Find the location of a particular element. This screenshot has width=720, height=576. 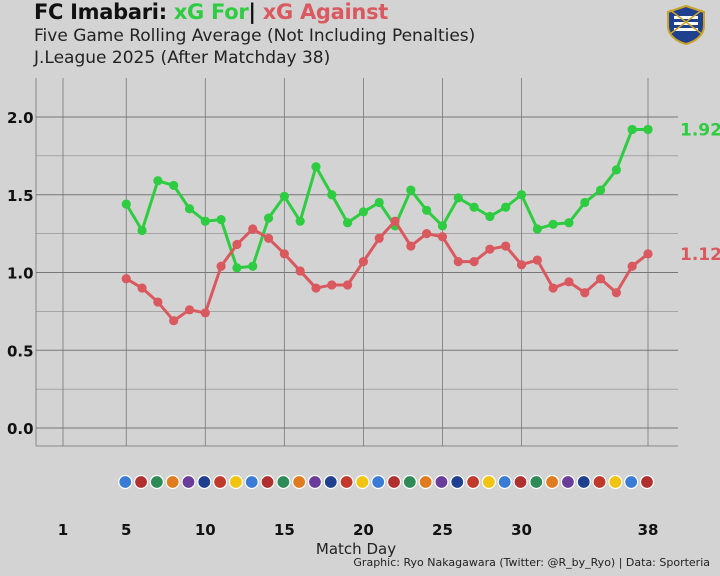

legend-xg-against: xG Against is located at coordinates (325, 12).